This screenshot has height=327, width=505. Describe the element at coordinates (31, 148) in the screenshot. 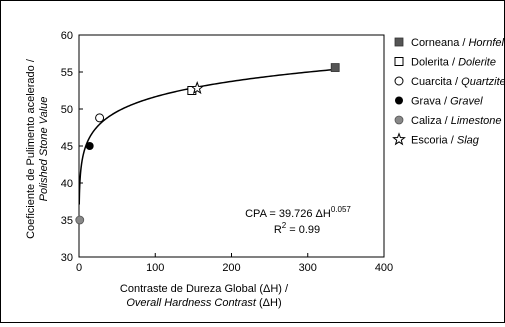

I see `y-axis-label-line1: Coeficiente de Pulimento acelerado /` at that location.